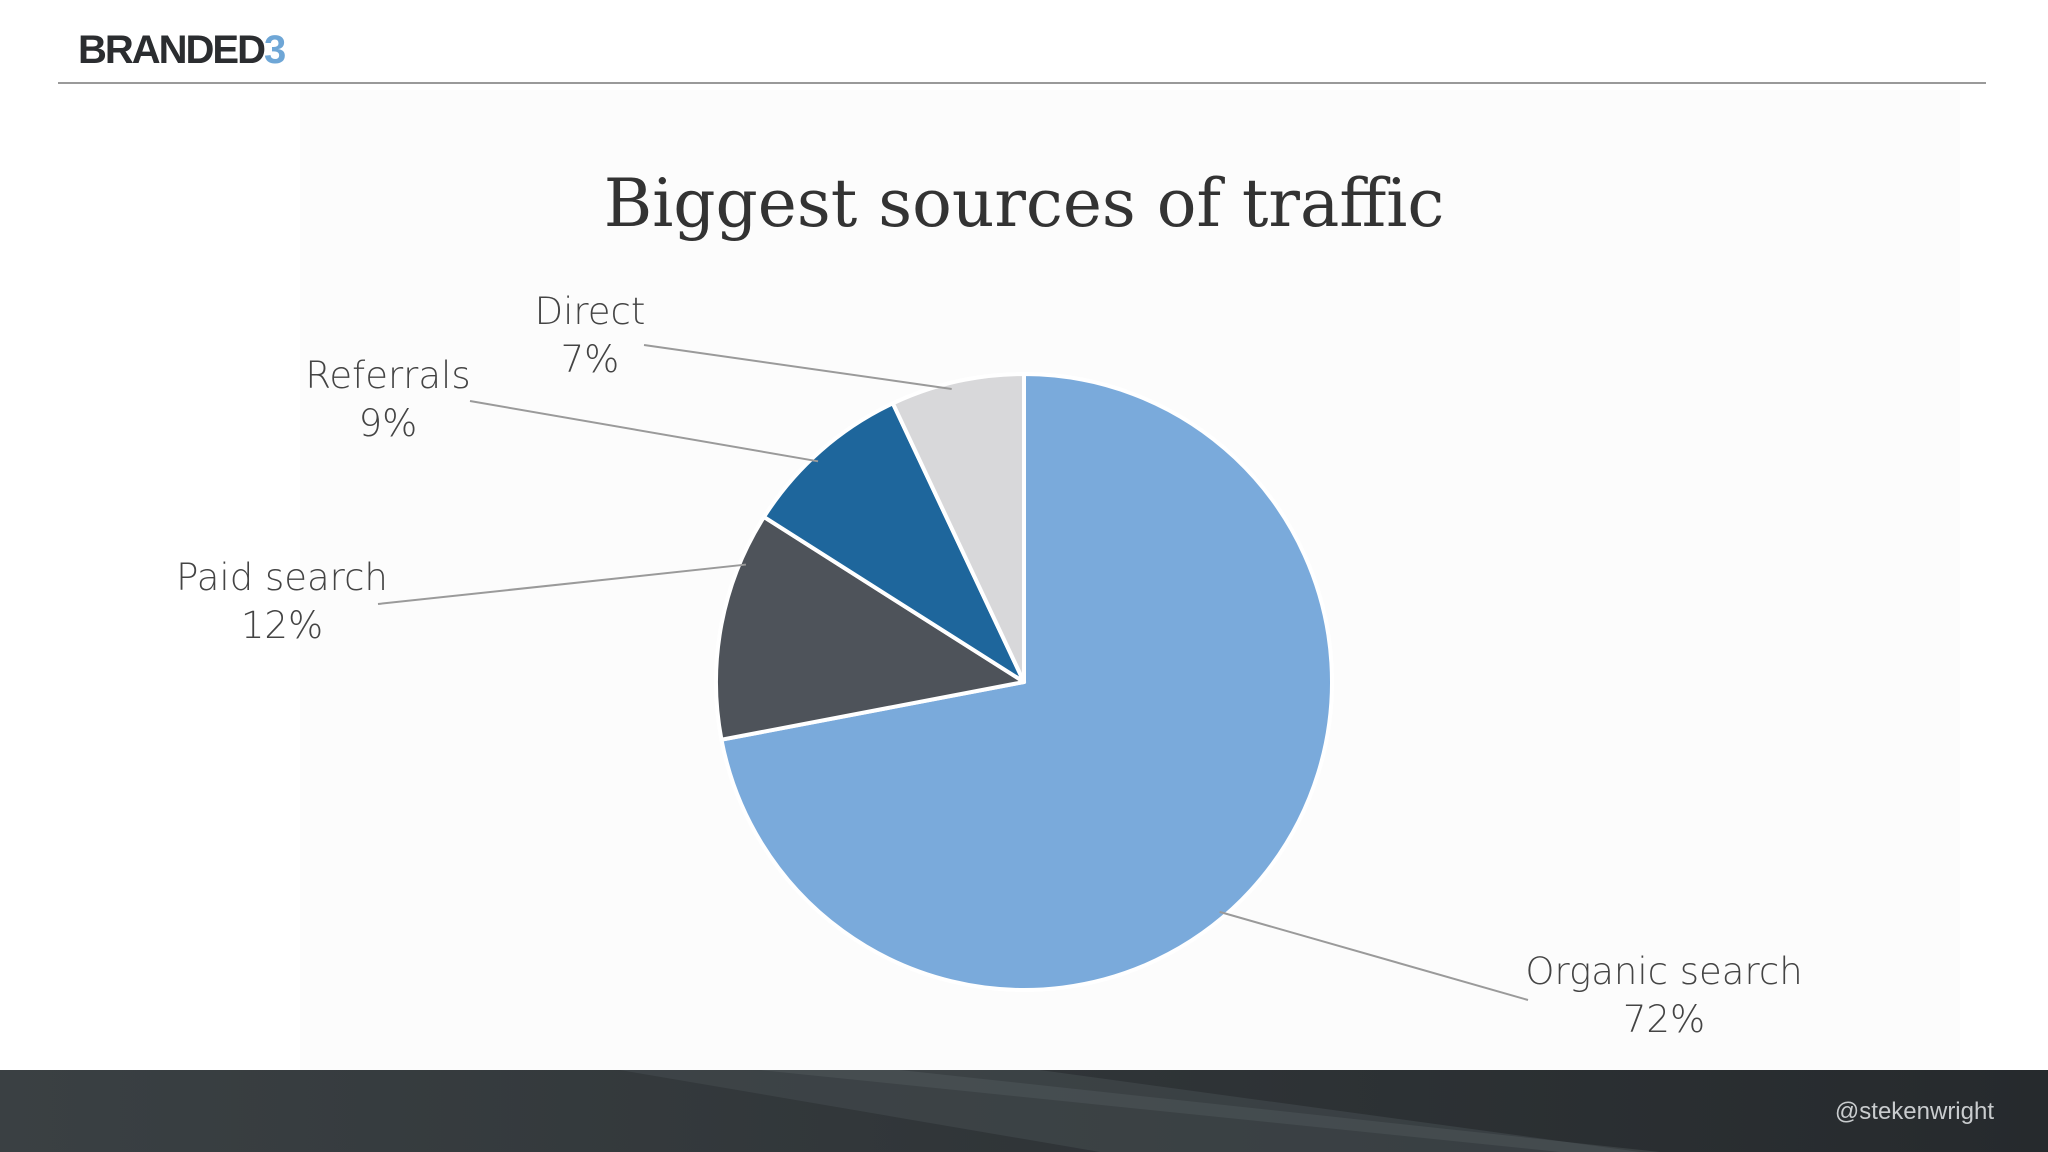 This screenshot has width=2048, height=1152. Describe the element at coordinates (1024, 203) in the screenshot. I see `chart-title: Biggest sources of traffic` at that location.